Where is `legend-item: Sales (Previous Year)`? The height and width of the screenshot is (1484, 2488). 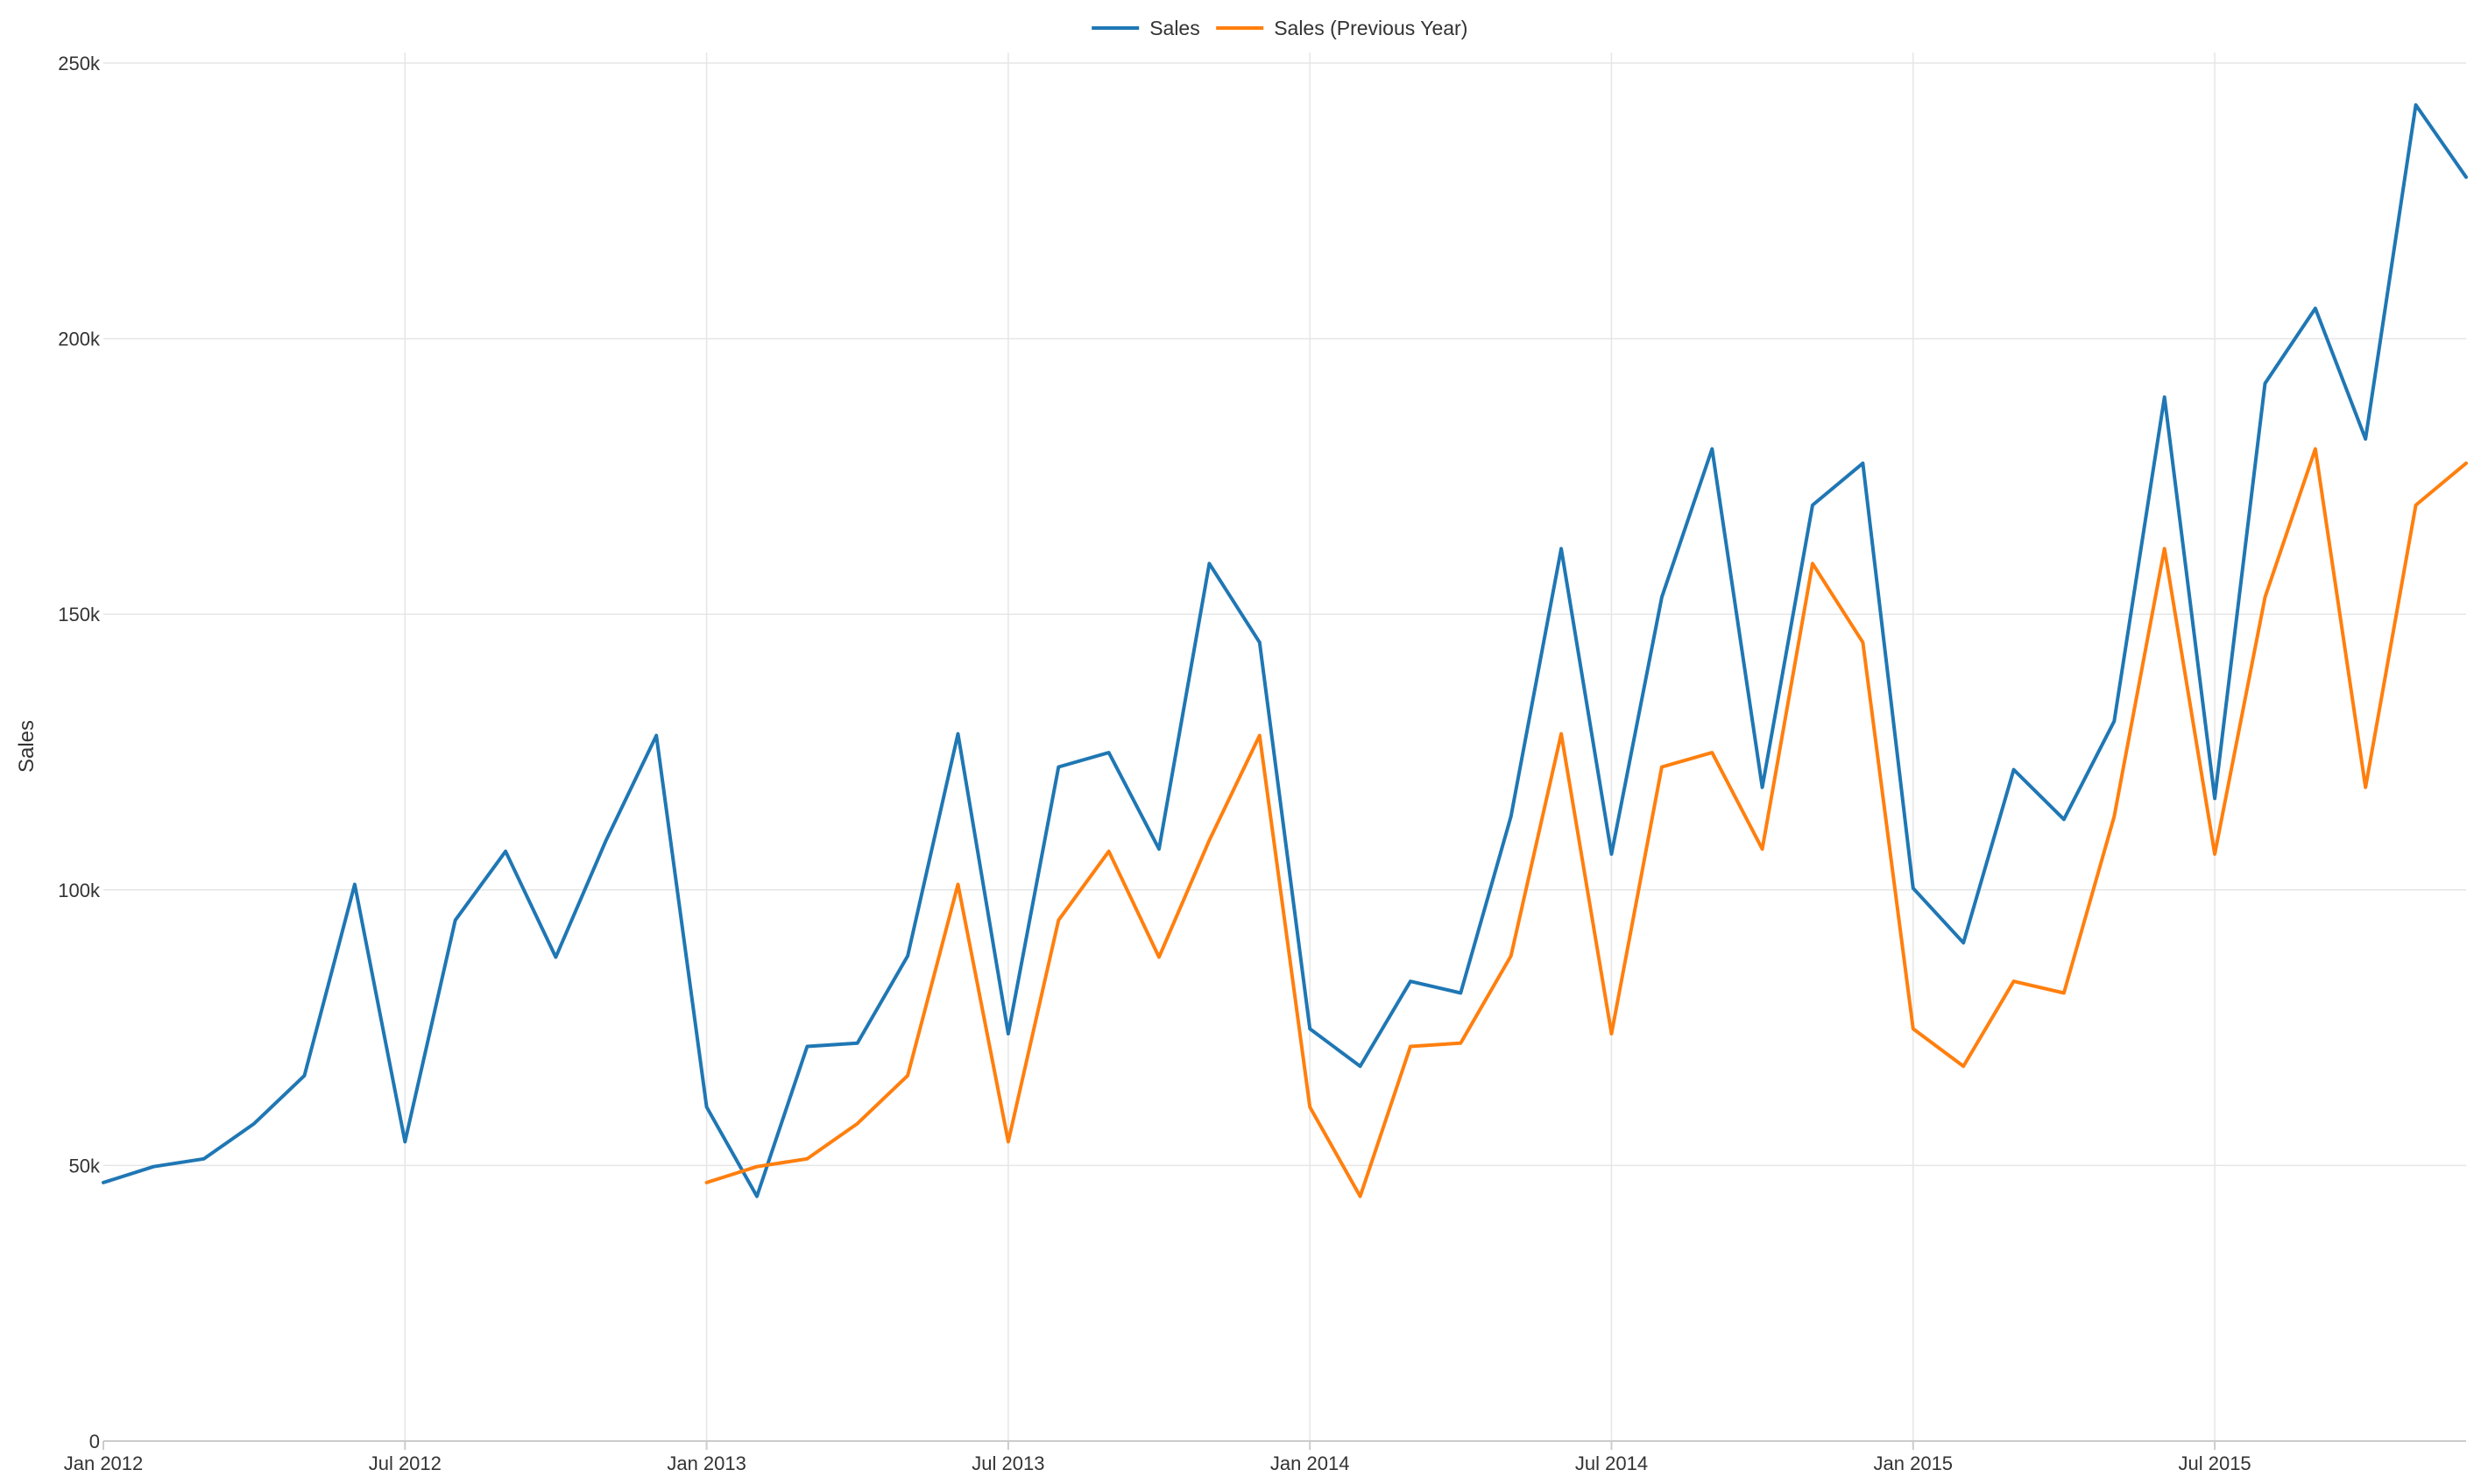 legend-item: Sales (Previous Year) is located at coordinates (1341, 28).